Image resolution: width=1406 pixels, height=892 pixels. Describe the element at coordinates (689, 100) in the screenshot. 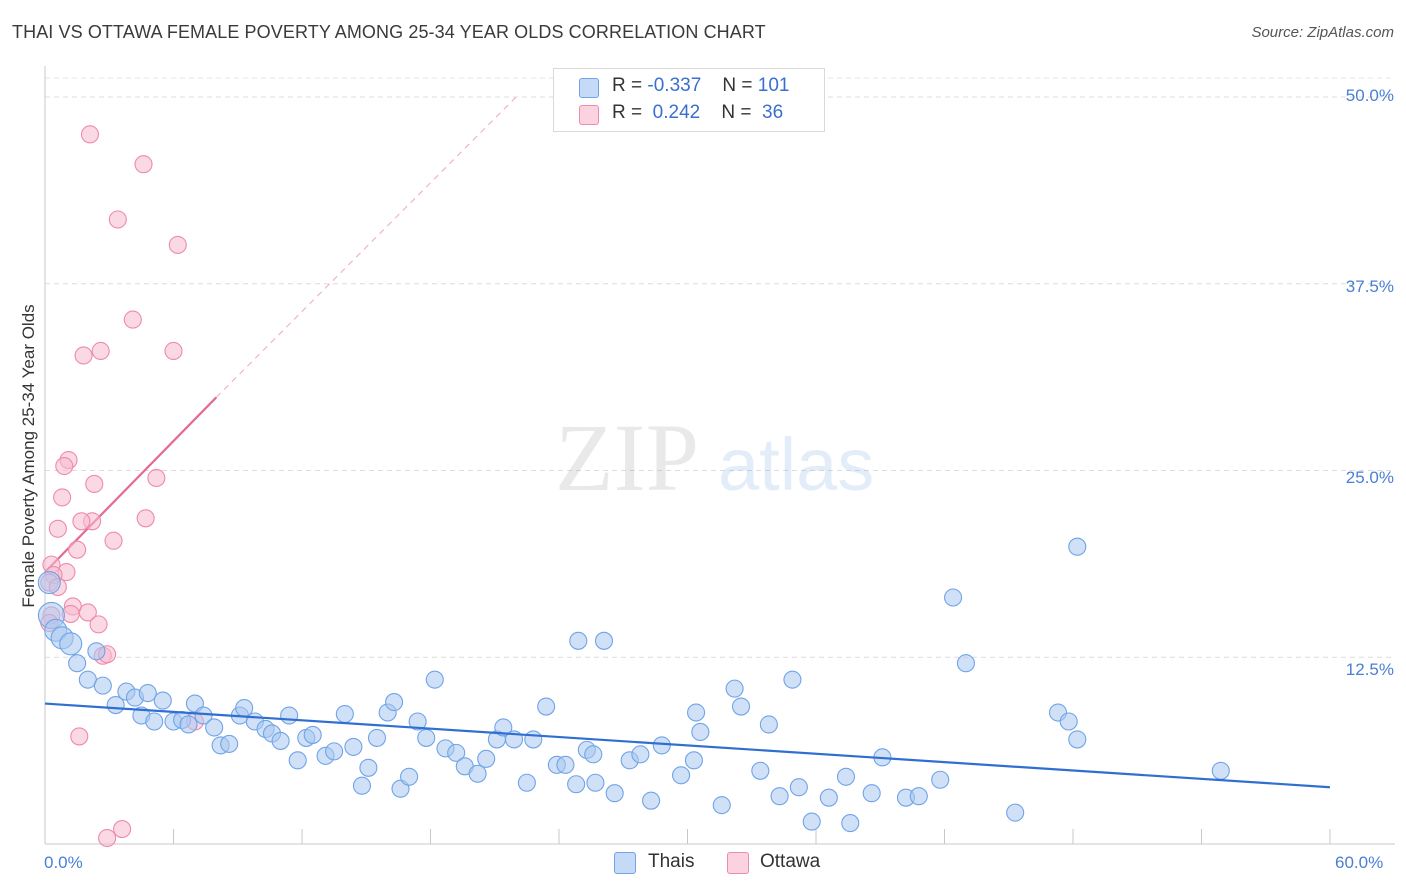

I see `correlation-legend: R = -0.337 N = 101 R = 0.242 N = 36` at that location.